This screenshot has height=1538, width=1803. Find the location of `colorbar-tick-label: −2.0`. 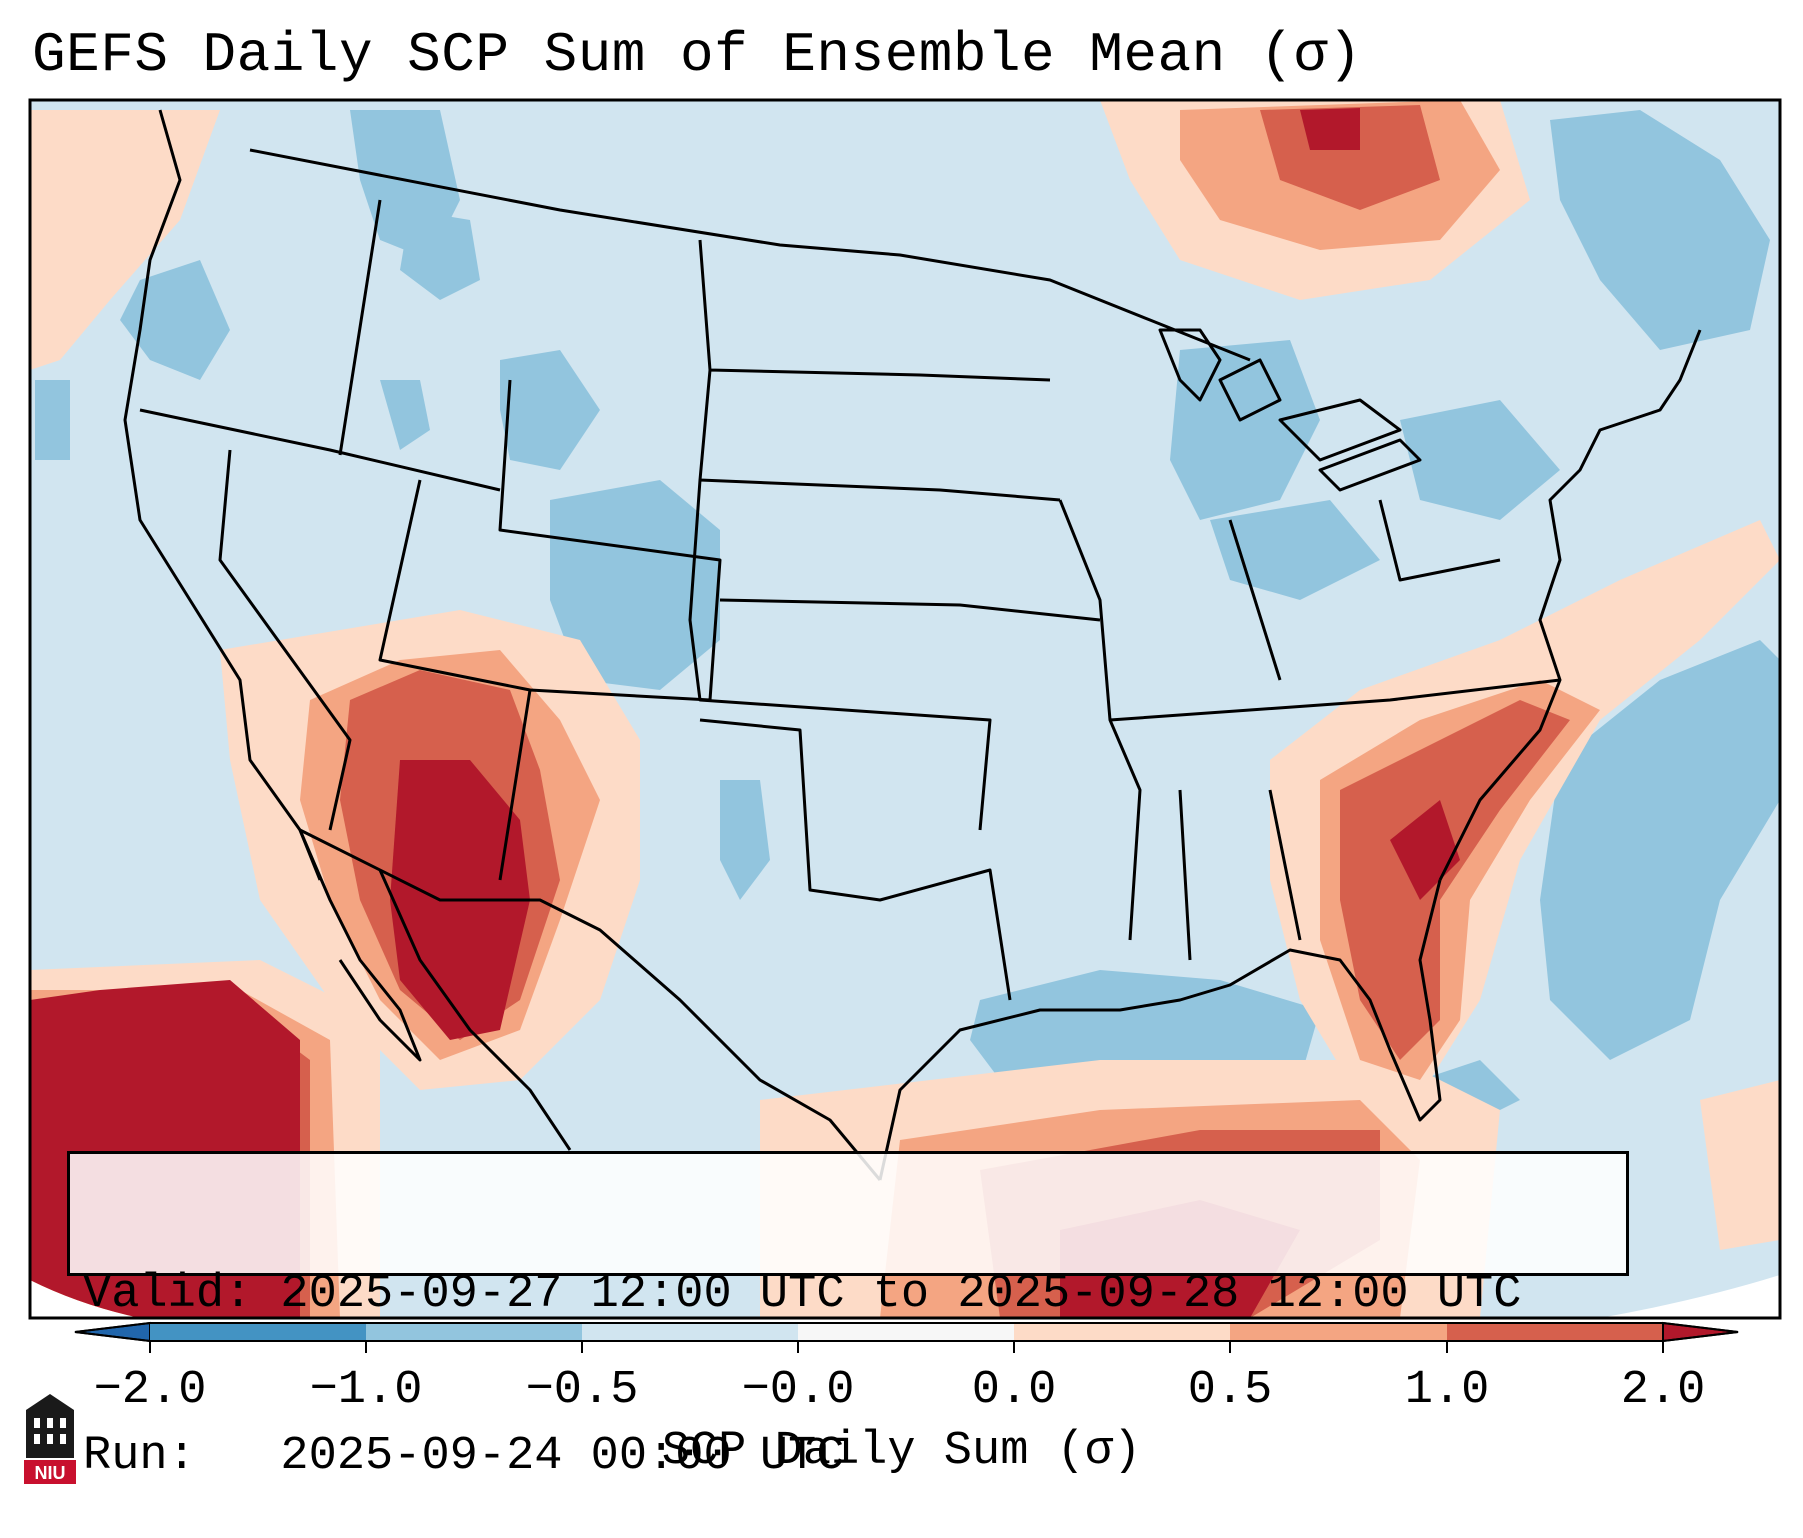

colorbar-tick-label: −2.0 is located at coordinates (150, 1390).